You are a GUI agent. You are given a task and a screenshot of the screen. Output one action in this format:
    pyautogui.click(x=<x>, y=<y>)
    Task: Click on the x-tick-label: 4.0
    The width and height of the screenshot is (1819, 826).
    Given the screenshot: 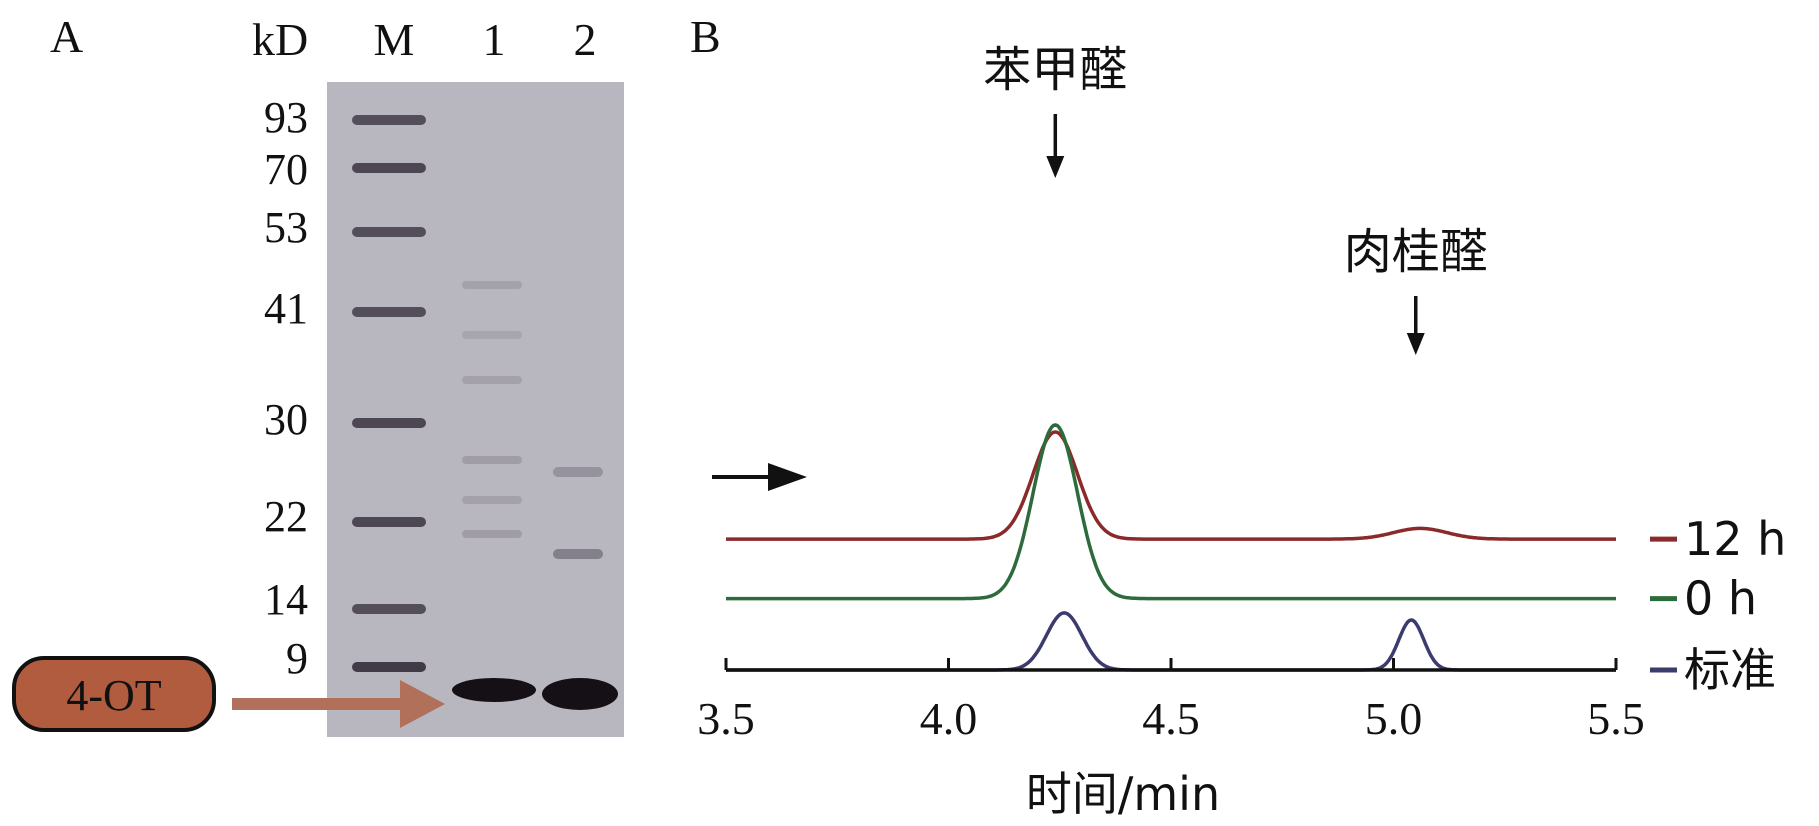 What is the action you would take?
    pyautogui.click(x=949, y=718)
    